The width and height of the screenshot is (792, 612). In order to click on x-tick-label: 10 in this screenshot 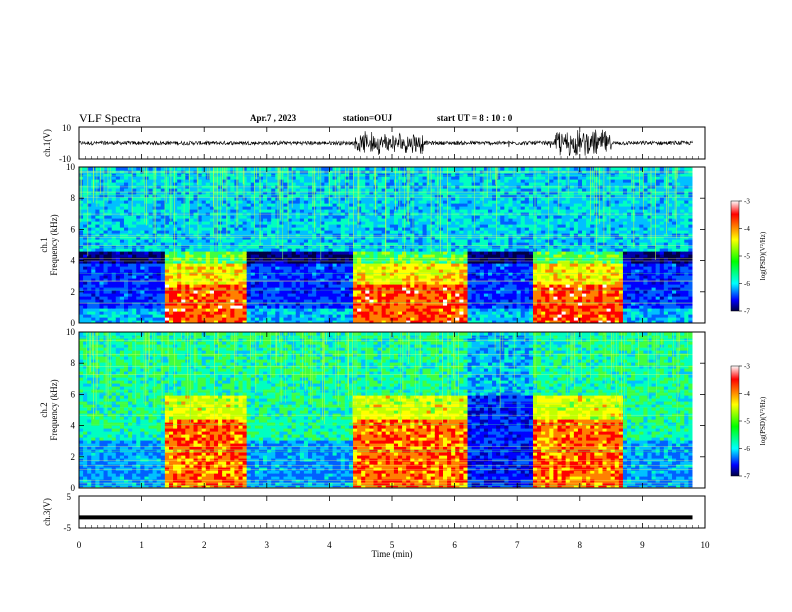, I will do `click(706, 545)`.